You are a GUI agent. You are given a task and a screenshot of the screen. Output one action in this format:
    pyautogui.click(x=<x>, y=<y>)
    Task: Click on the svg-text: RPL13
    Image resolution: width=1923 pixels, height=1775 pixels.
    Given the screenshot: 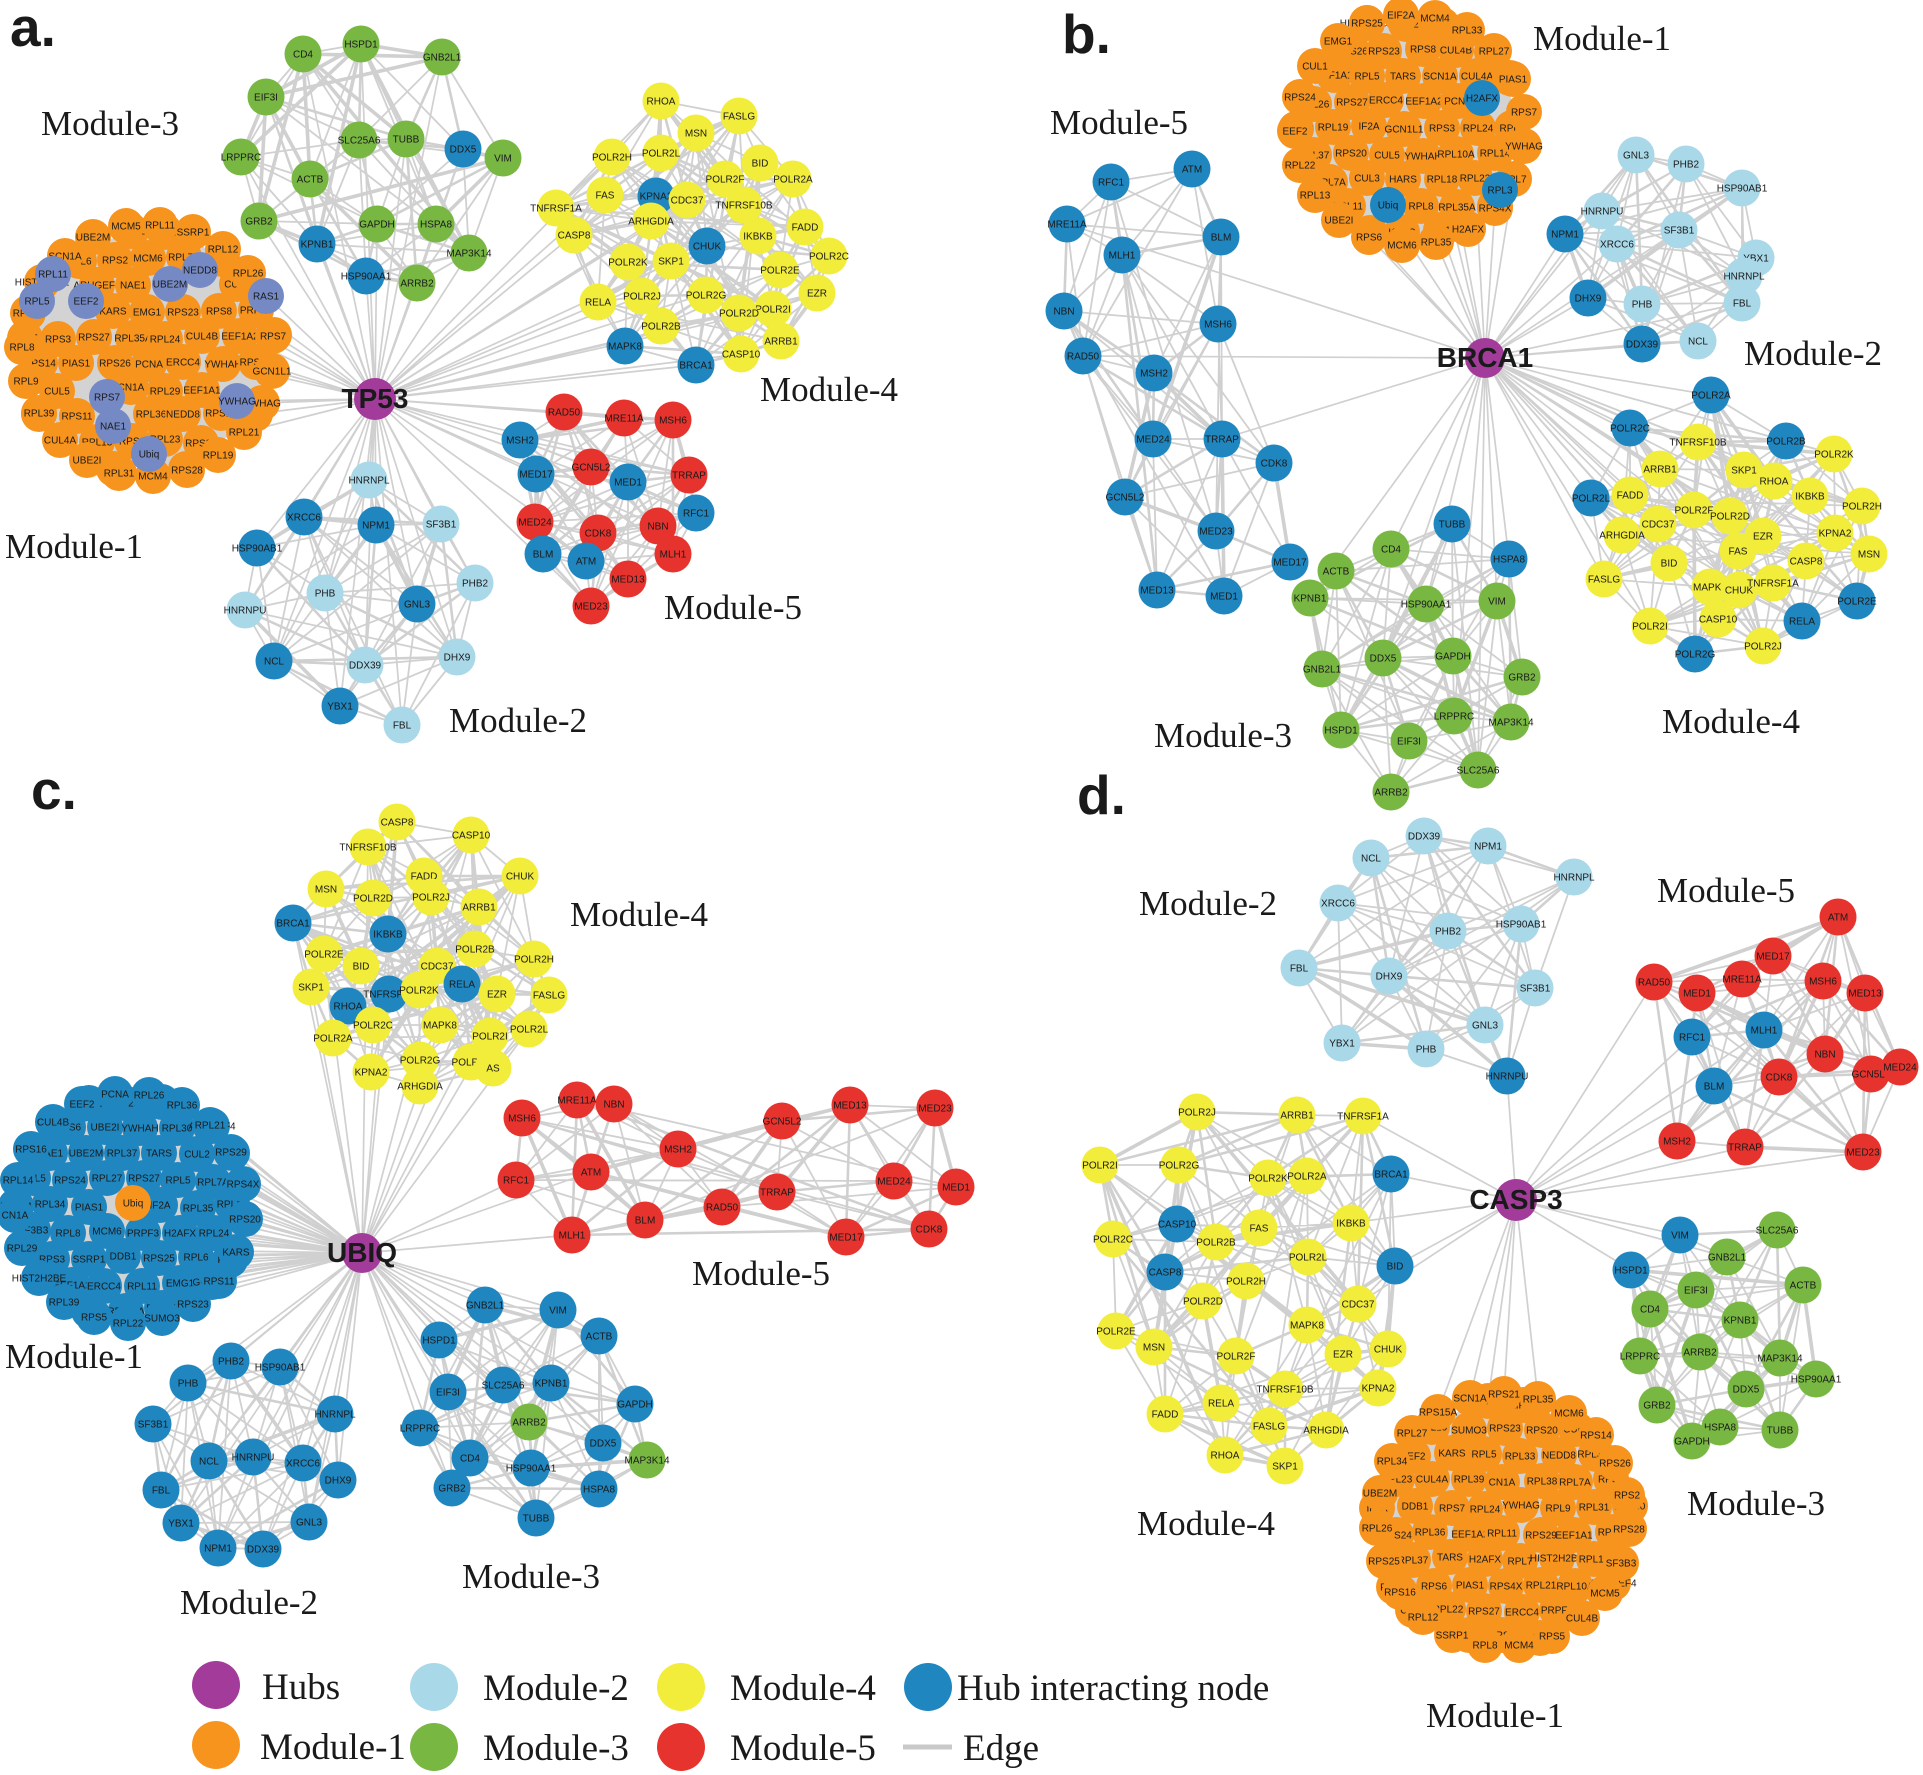 What is the action you would take?
    pyautogui.click(x=97, y=443)
    